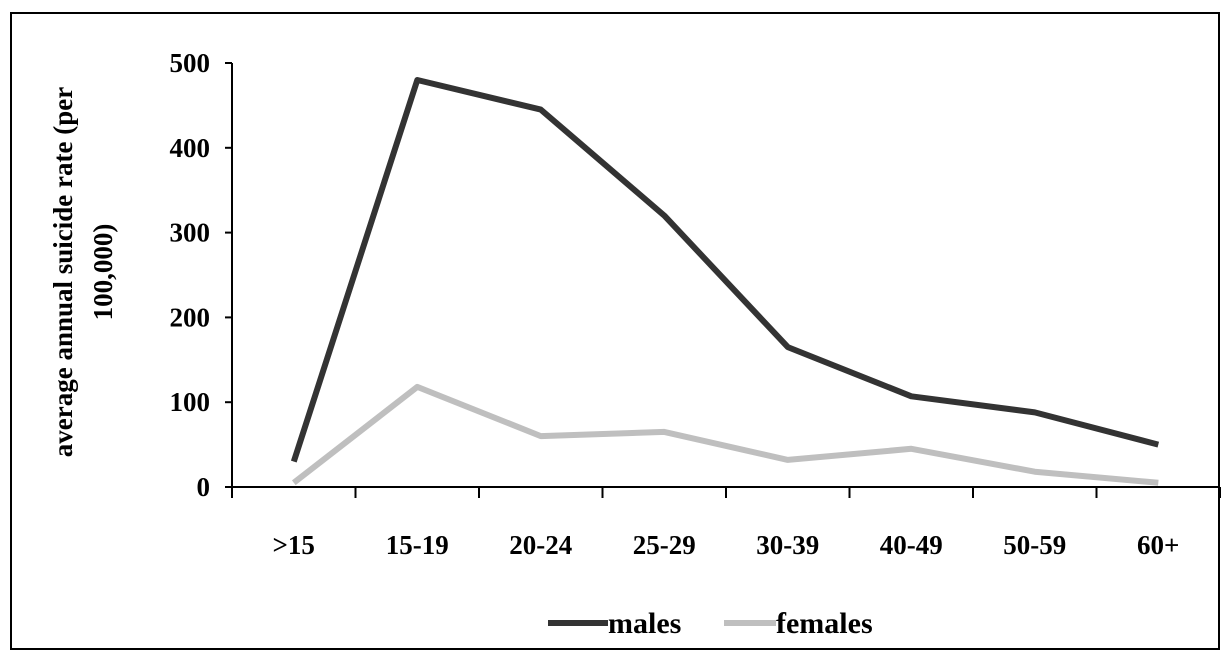 The height and width of the screenshot is (653, 1232). What do you see at coordinates (294, 545) in the screenshot?
I see `x-tick-label: >15` at bounding box center [294, 545].